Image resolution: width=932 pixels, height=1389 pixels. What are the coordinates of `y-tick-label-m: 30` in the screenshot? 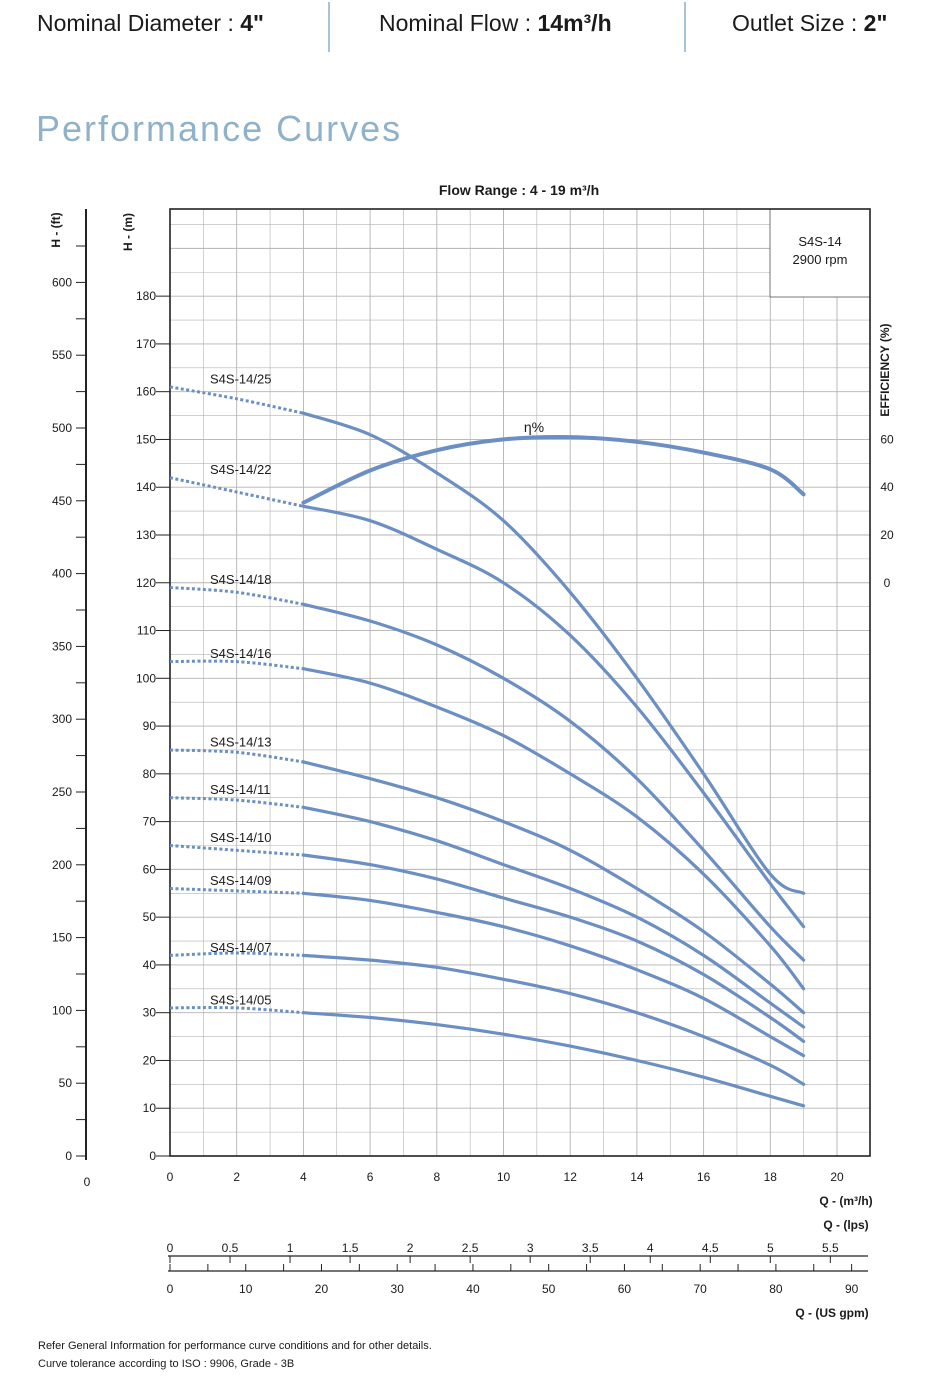 It's located at (150, 1013).